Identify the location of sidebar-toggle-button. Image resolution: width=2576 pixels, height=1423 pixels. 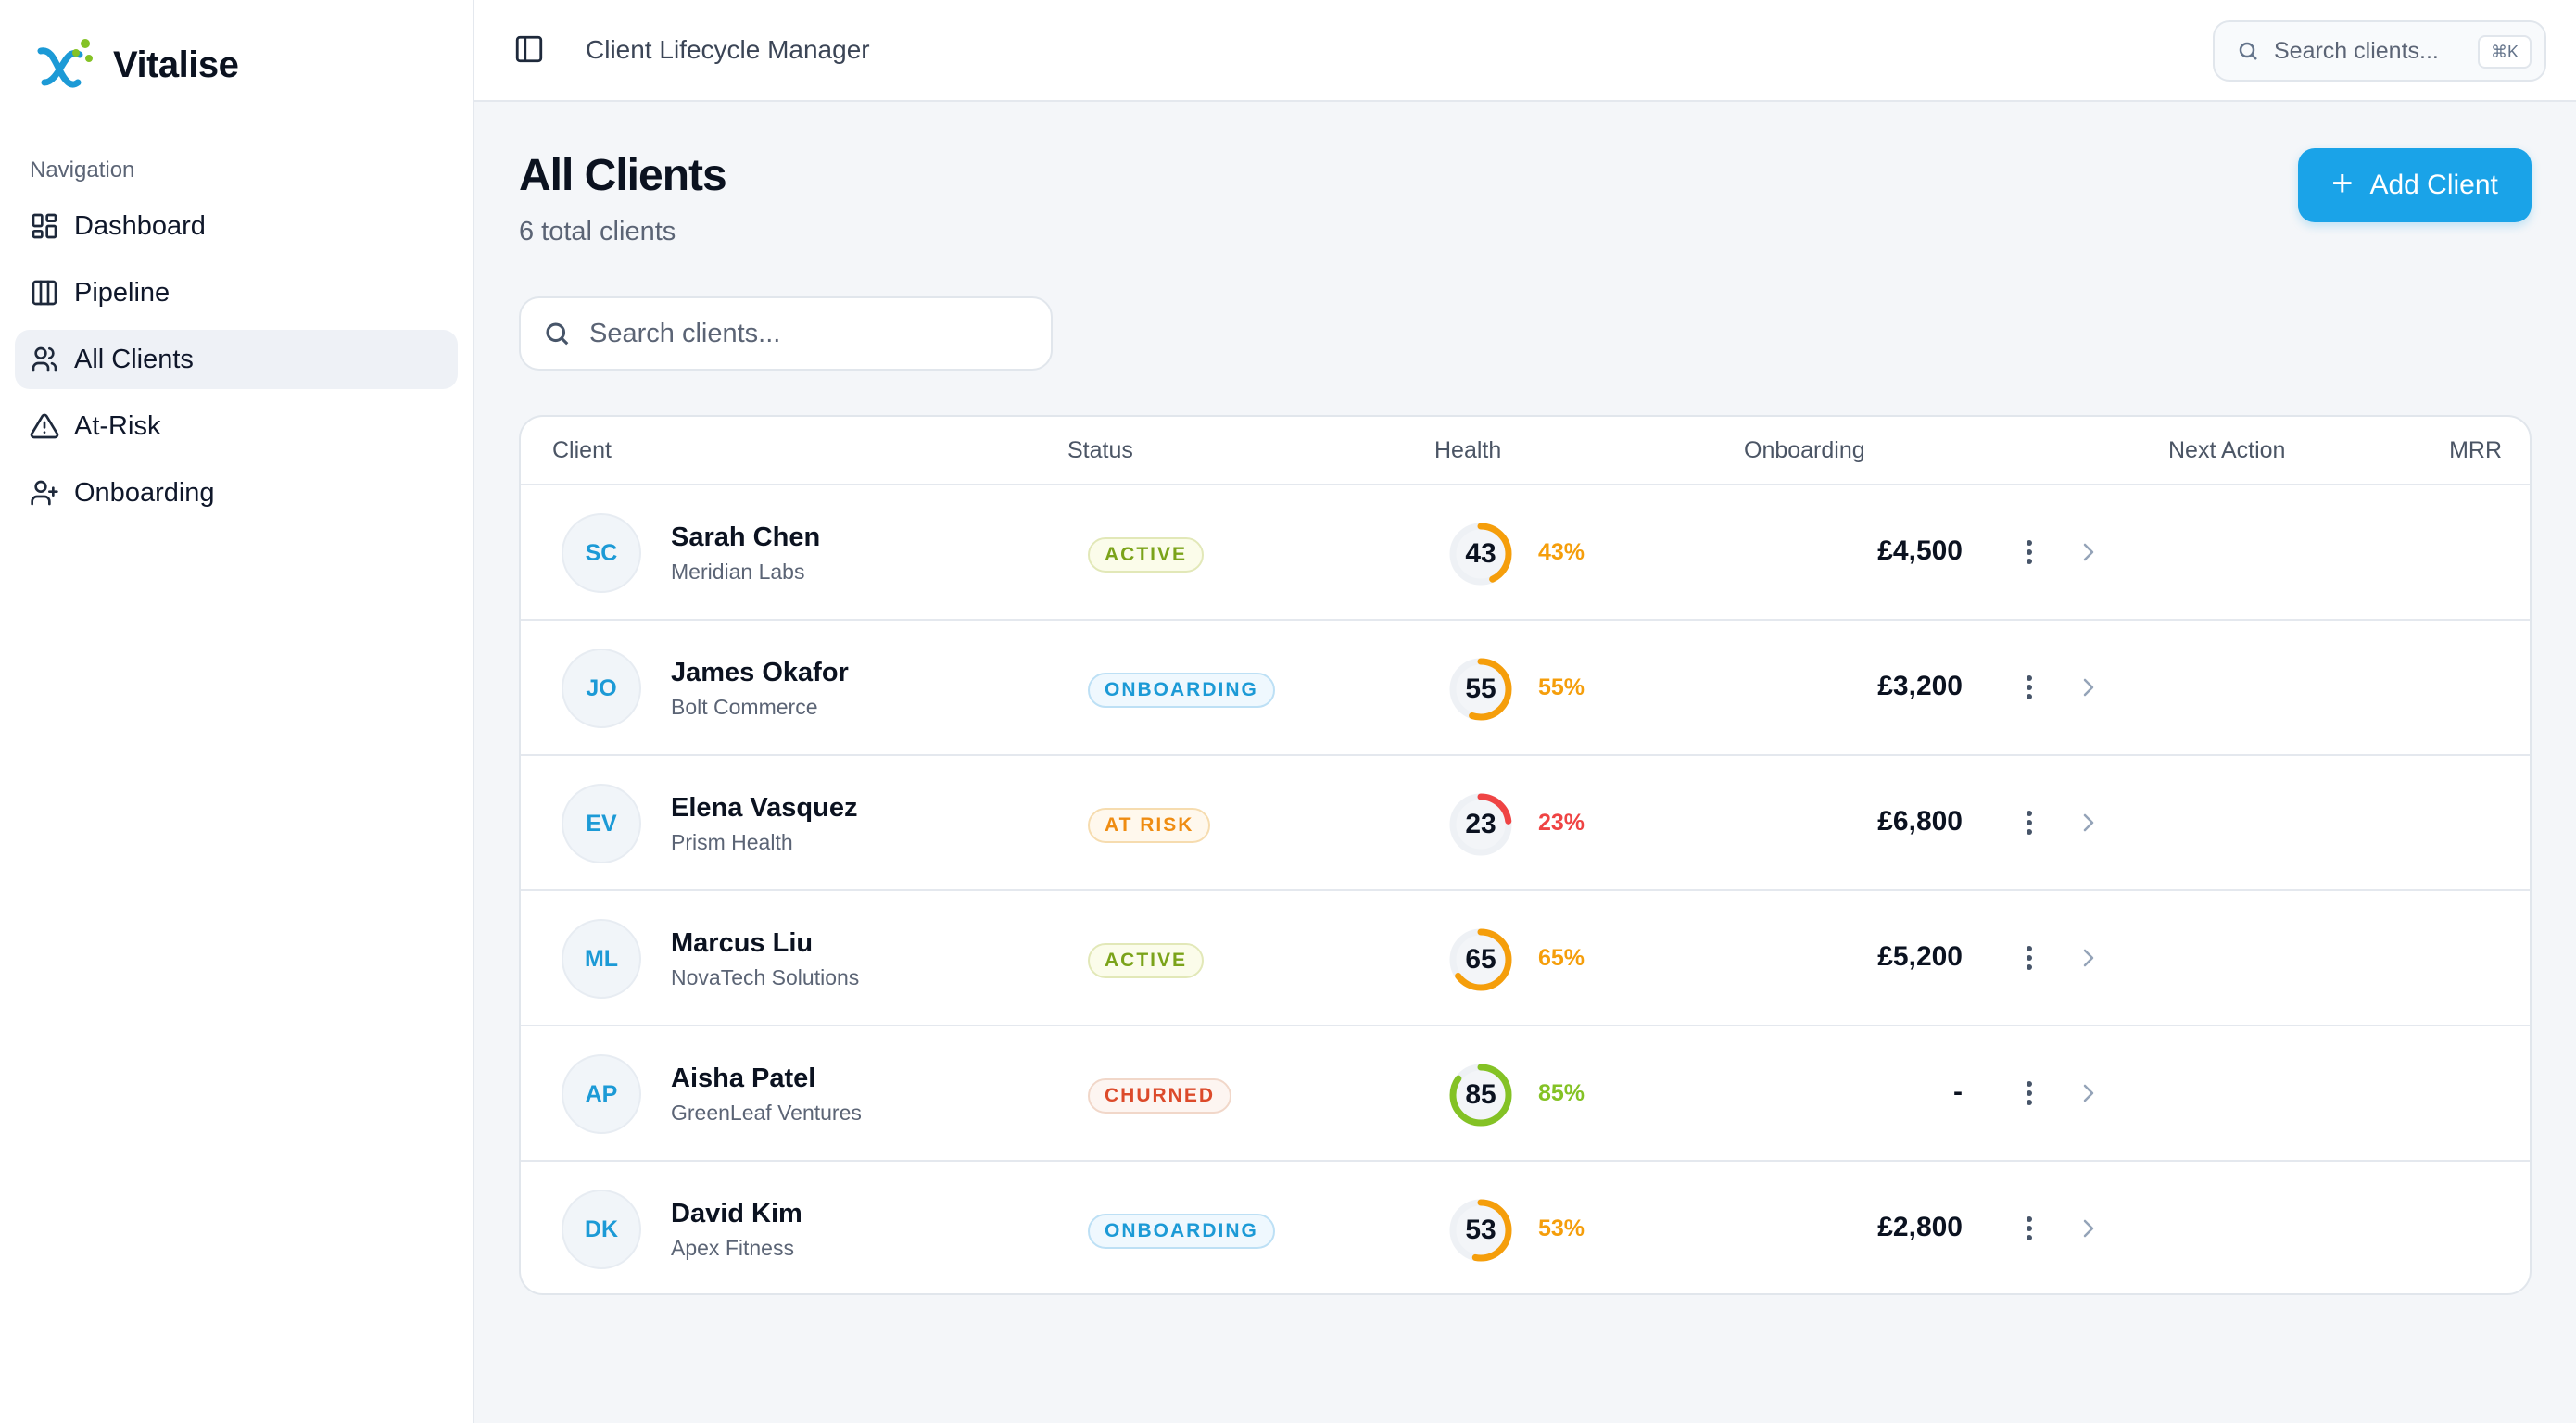
(531, 51).